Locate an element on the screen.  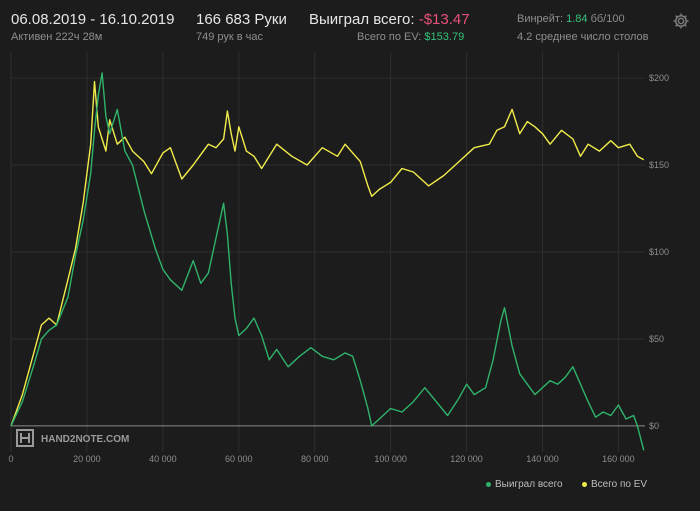
y-tick-label: $150 is located at coordinates (659, 165).